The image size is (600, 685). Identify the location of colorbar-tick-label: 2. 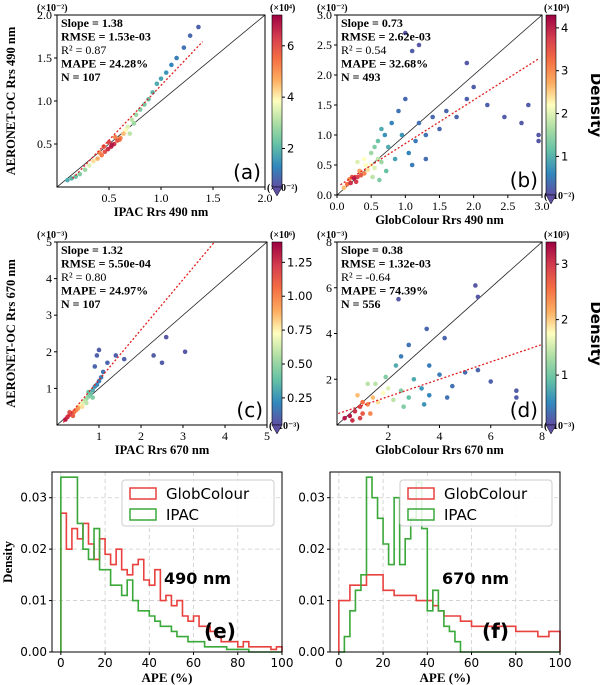
(290, 148).